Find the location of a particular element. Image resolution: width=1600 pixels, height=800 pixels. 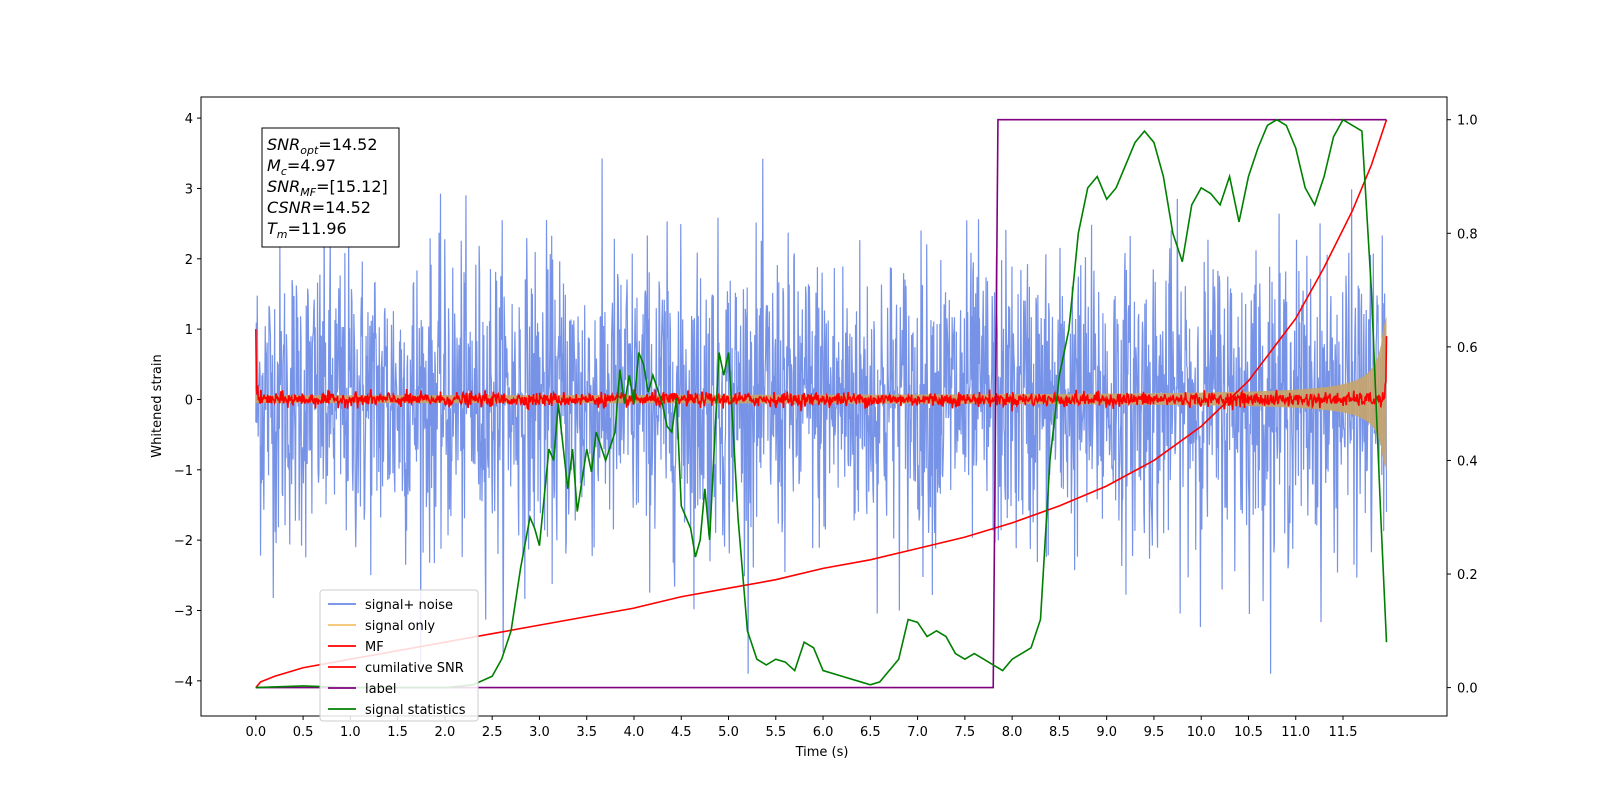

y-tick-label: 3 is located at coordinates (189, 189).